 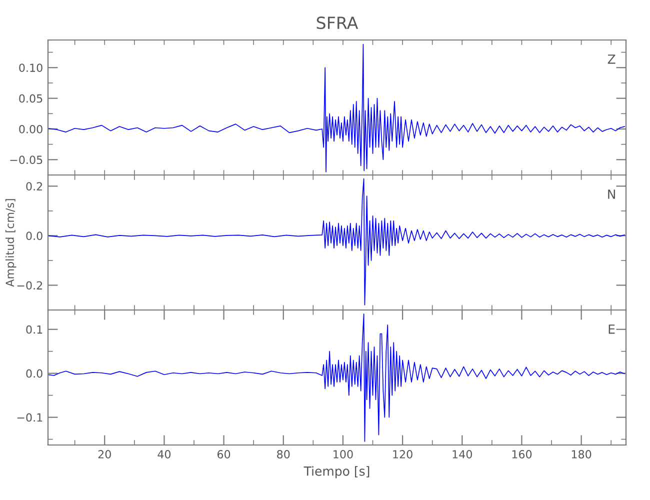 What do you see at coordinates (462, 454) in the screenshot?
I see `x-tick-label: 140` at bounding box center [462, 454].